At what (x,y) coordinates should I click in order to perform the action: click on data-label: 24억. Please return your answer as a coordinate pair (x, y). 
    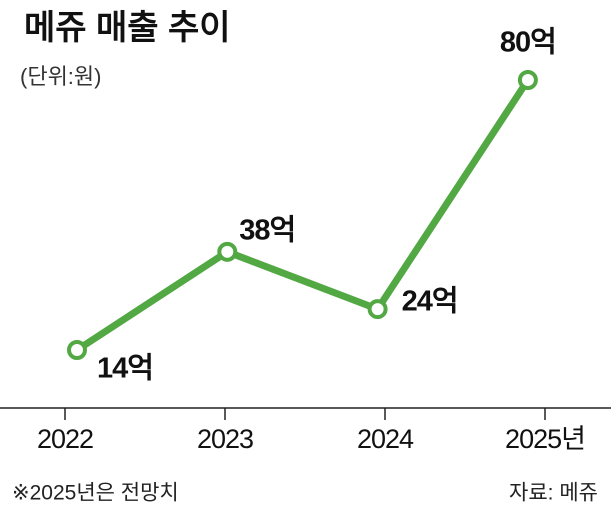
    Looking at the image, I should click on (430, 301).